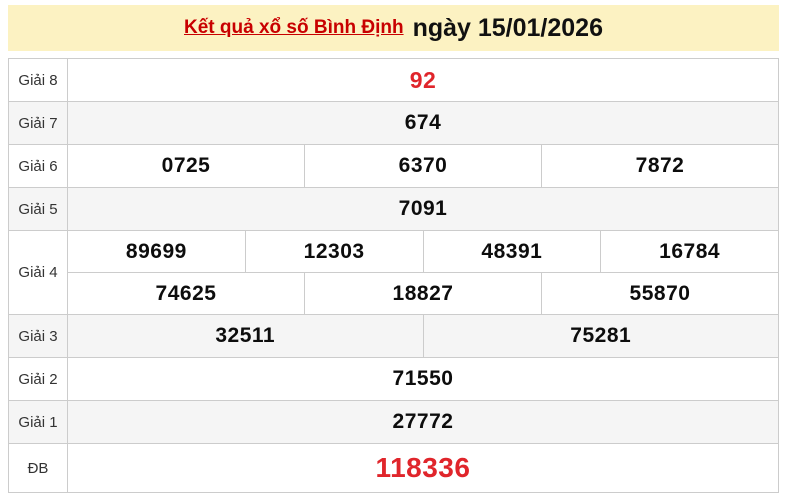  I want to click on prize-number-giai-8: 92, so click(423, 80).